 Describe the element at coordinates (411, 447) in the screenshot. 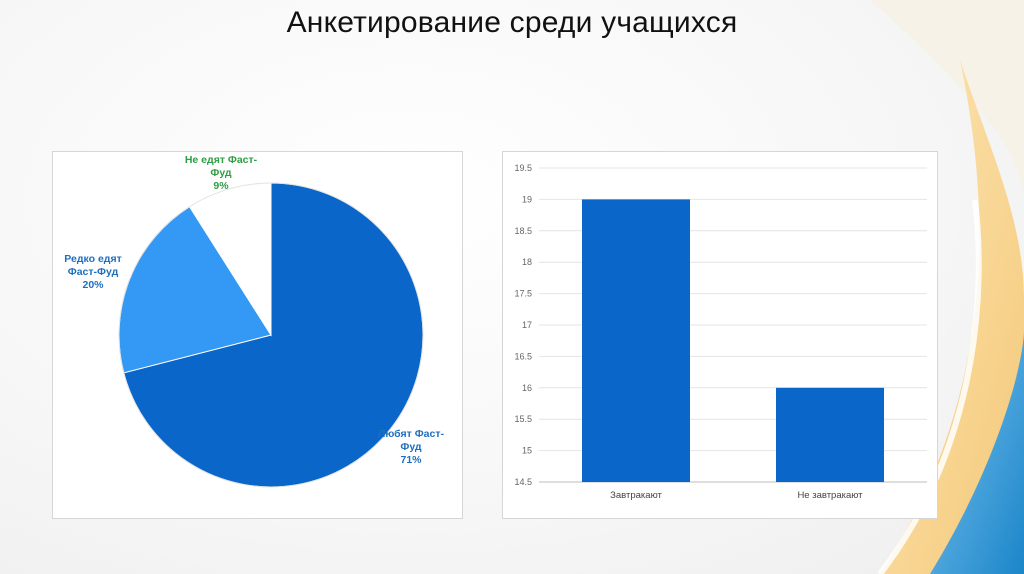

I see `pie-data-label: Любят Фаст-Фуд 71%` at that location.